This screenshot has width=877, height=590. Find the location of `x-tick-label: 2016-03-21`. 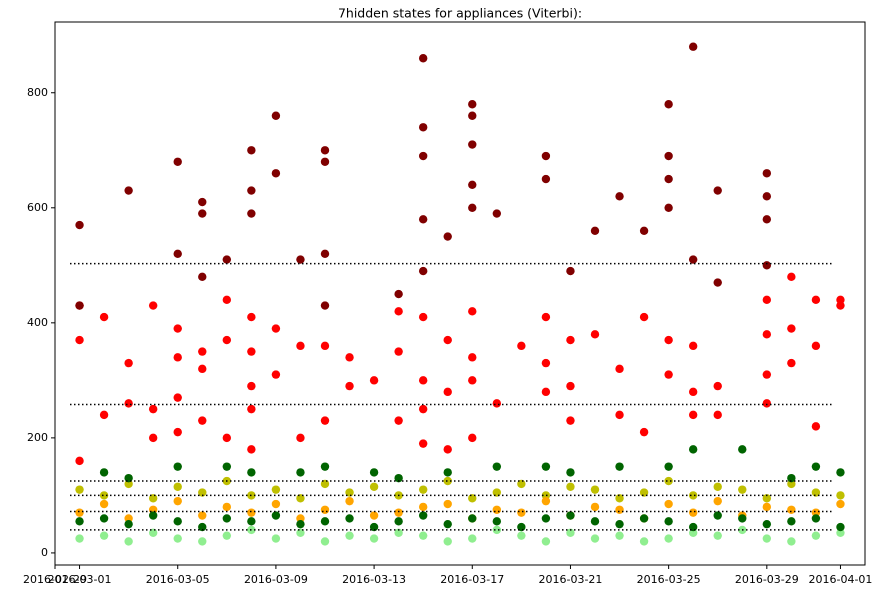

x-tick-label: 2016-03-21 is located at coordinates (570, 579).